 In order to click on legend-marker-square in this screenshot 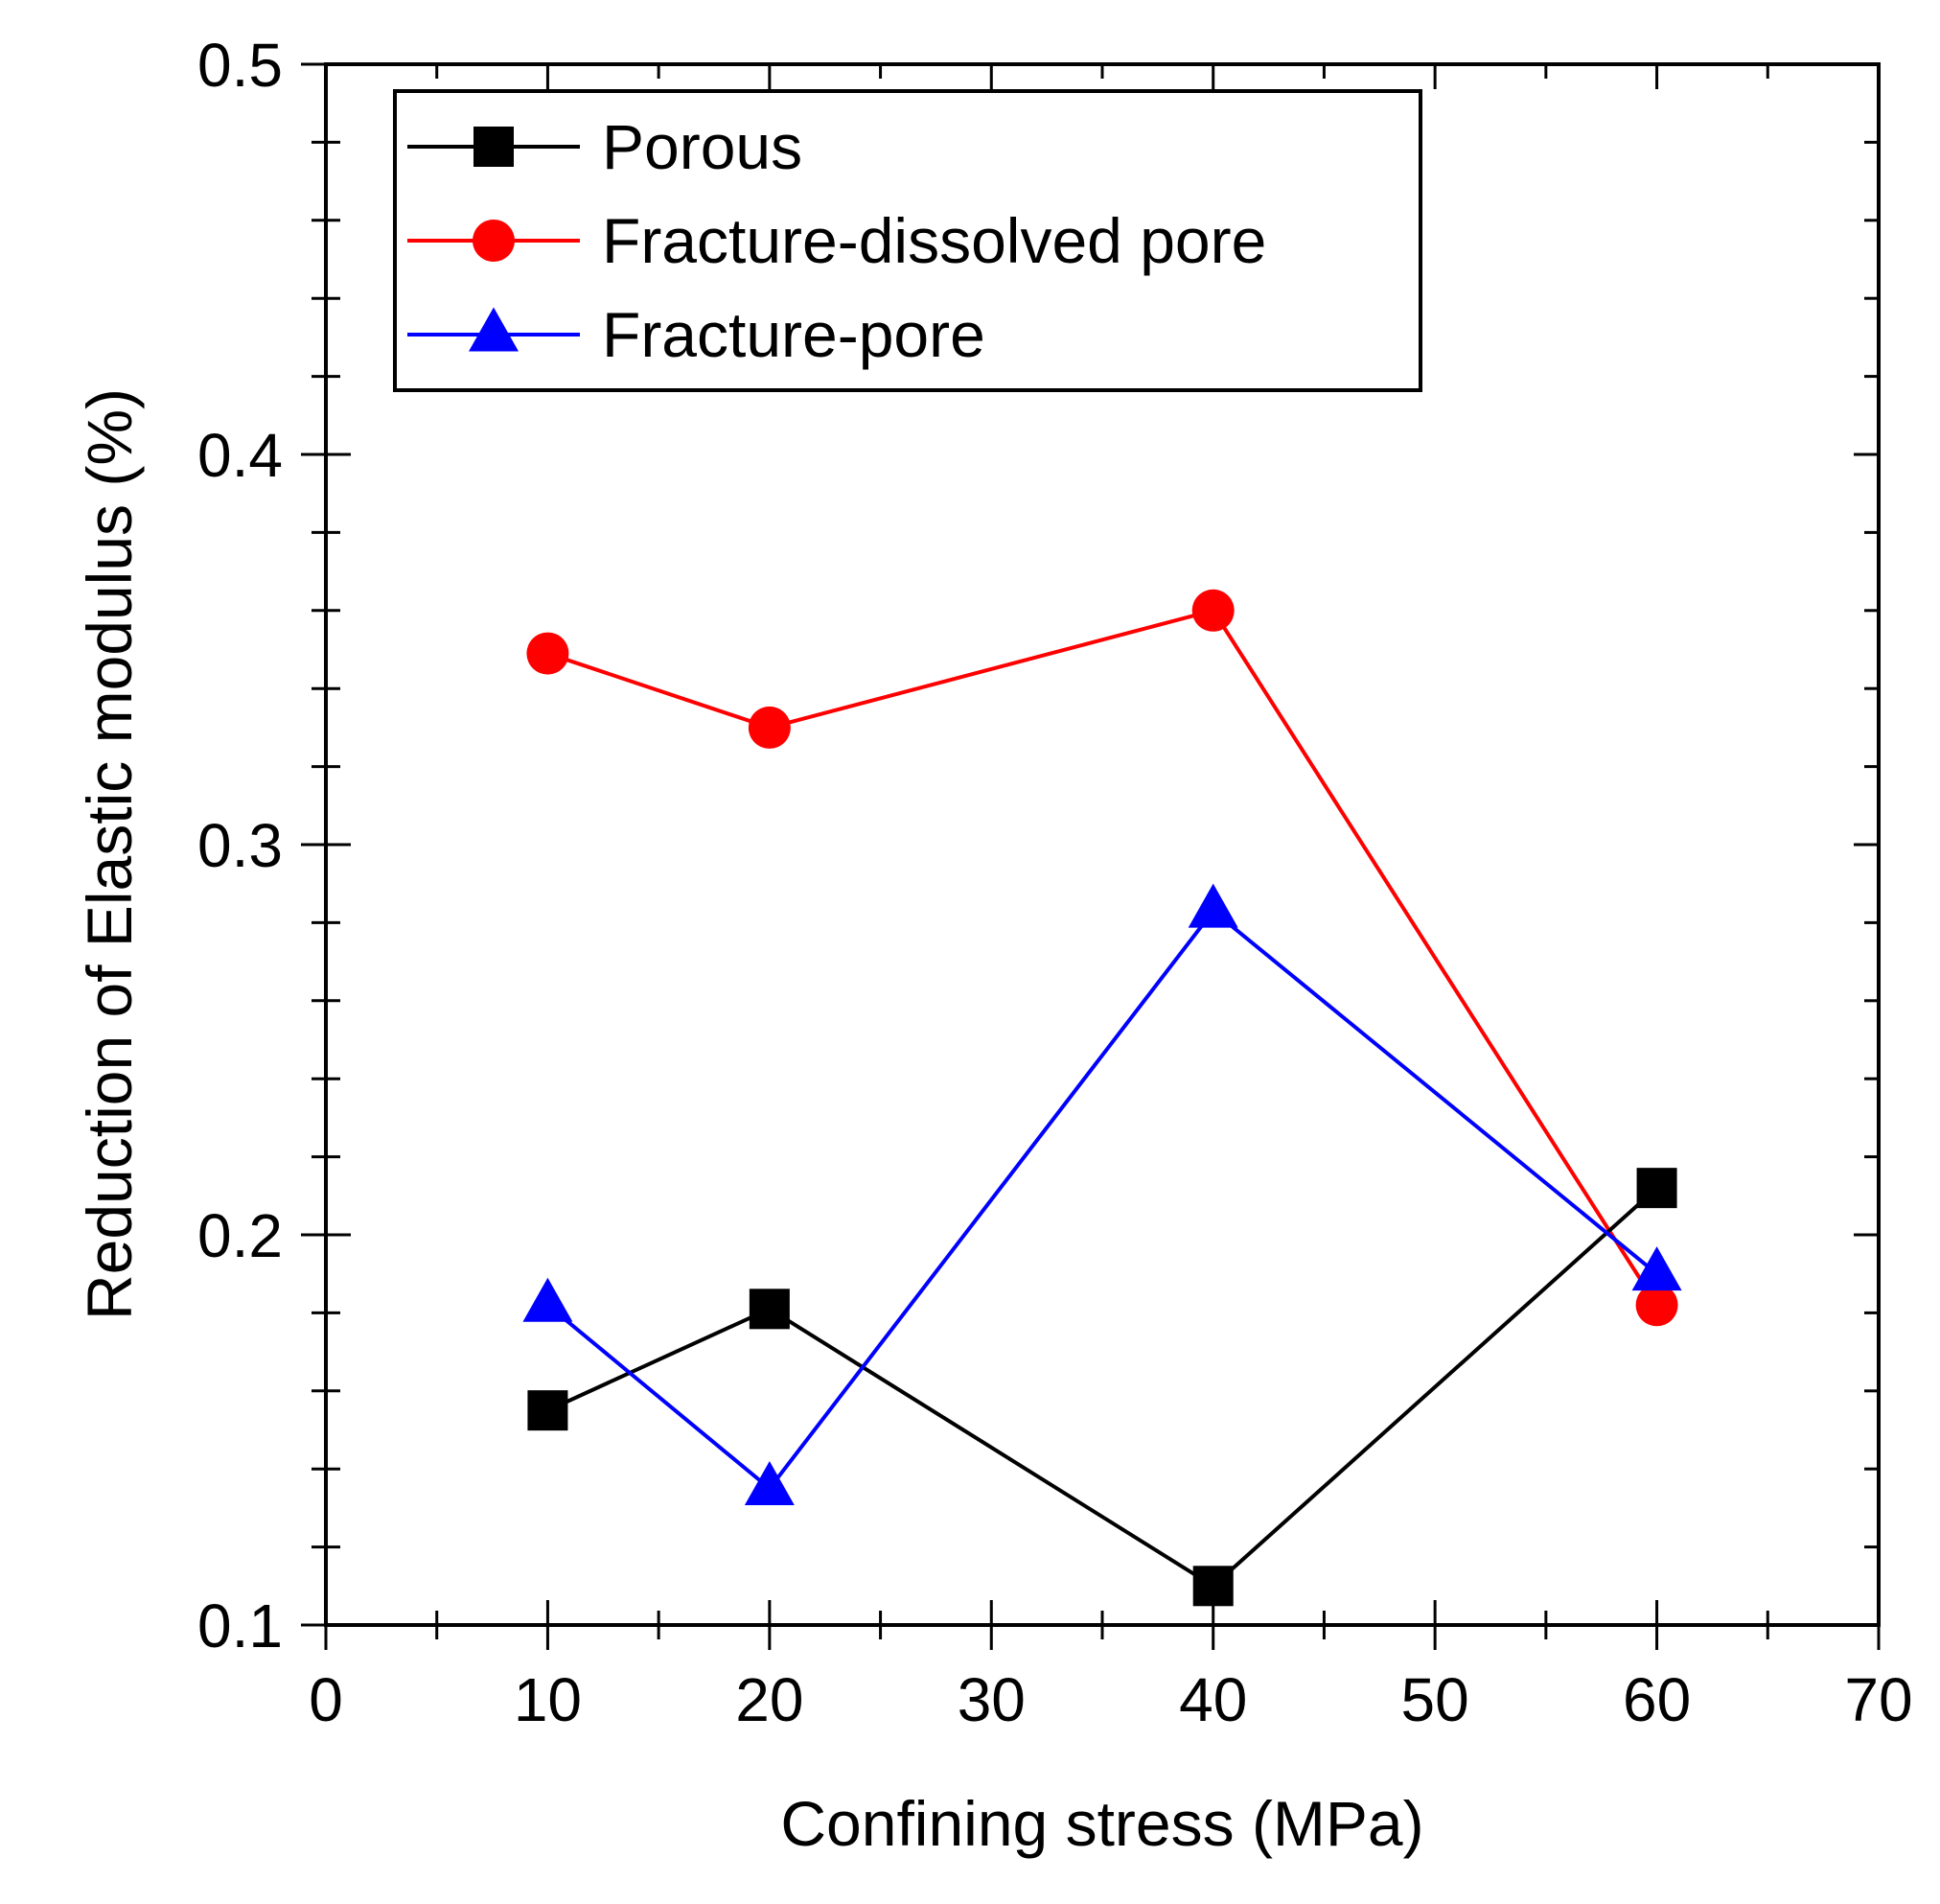, I will do `click(493, 147)`.